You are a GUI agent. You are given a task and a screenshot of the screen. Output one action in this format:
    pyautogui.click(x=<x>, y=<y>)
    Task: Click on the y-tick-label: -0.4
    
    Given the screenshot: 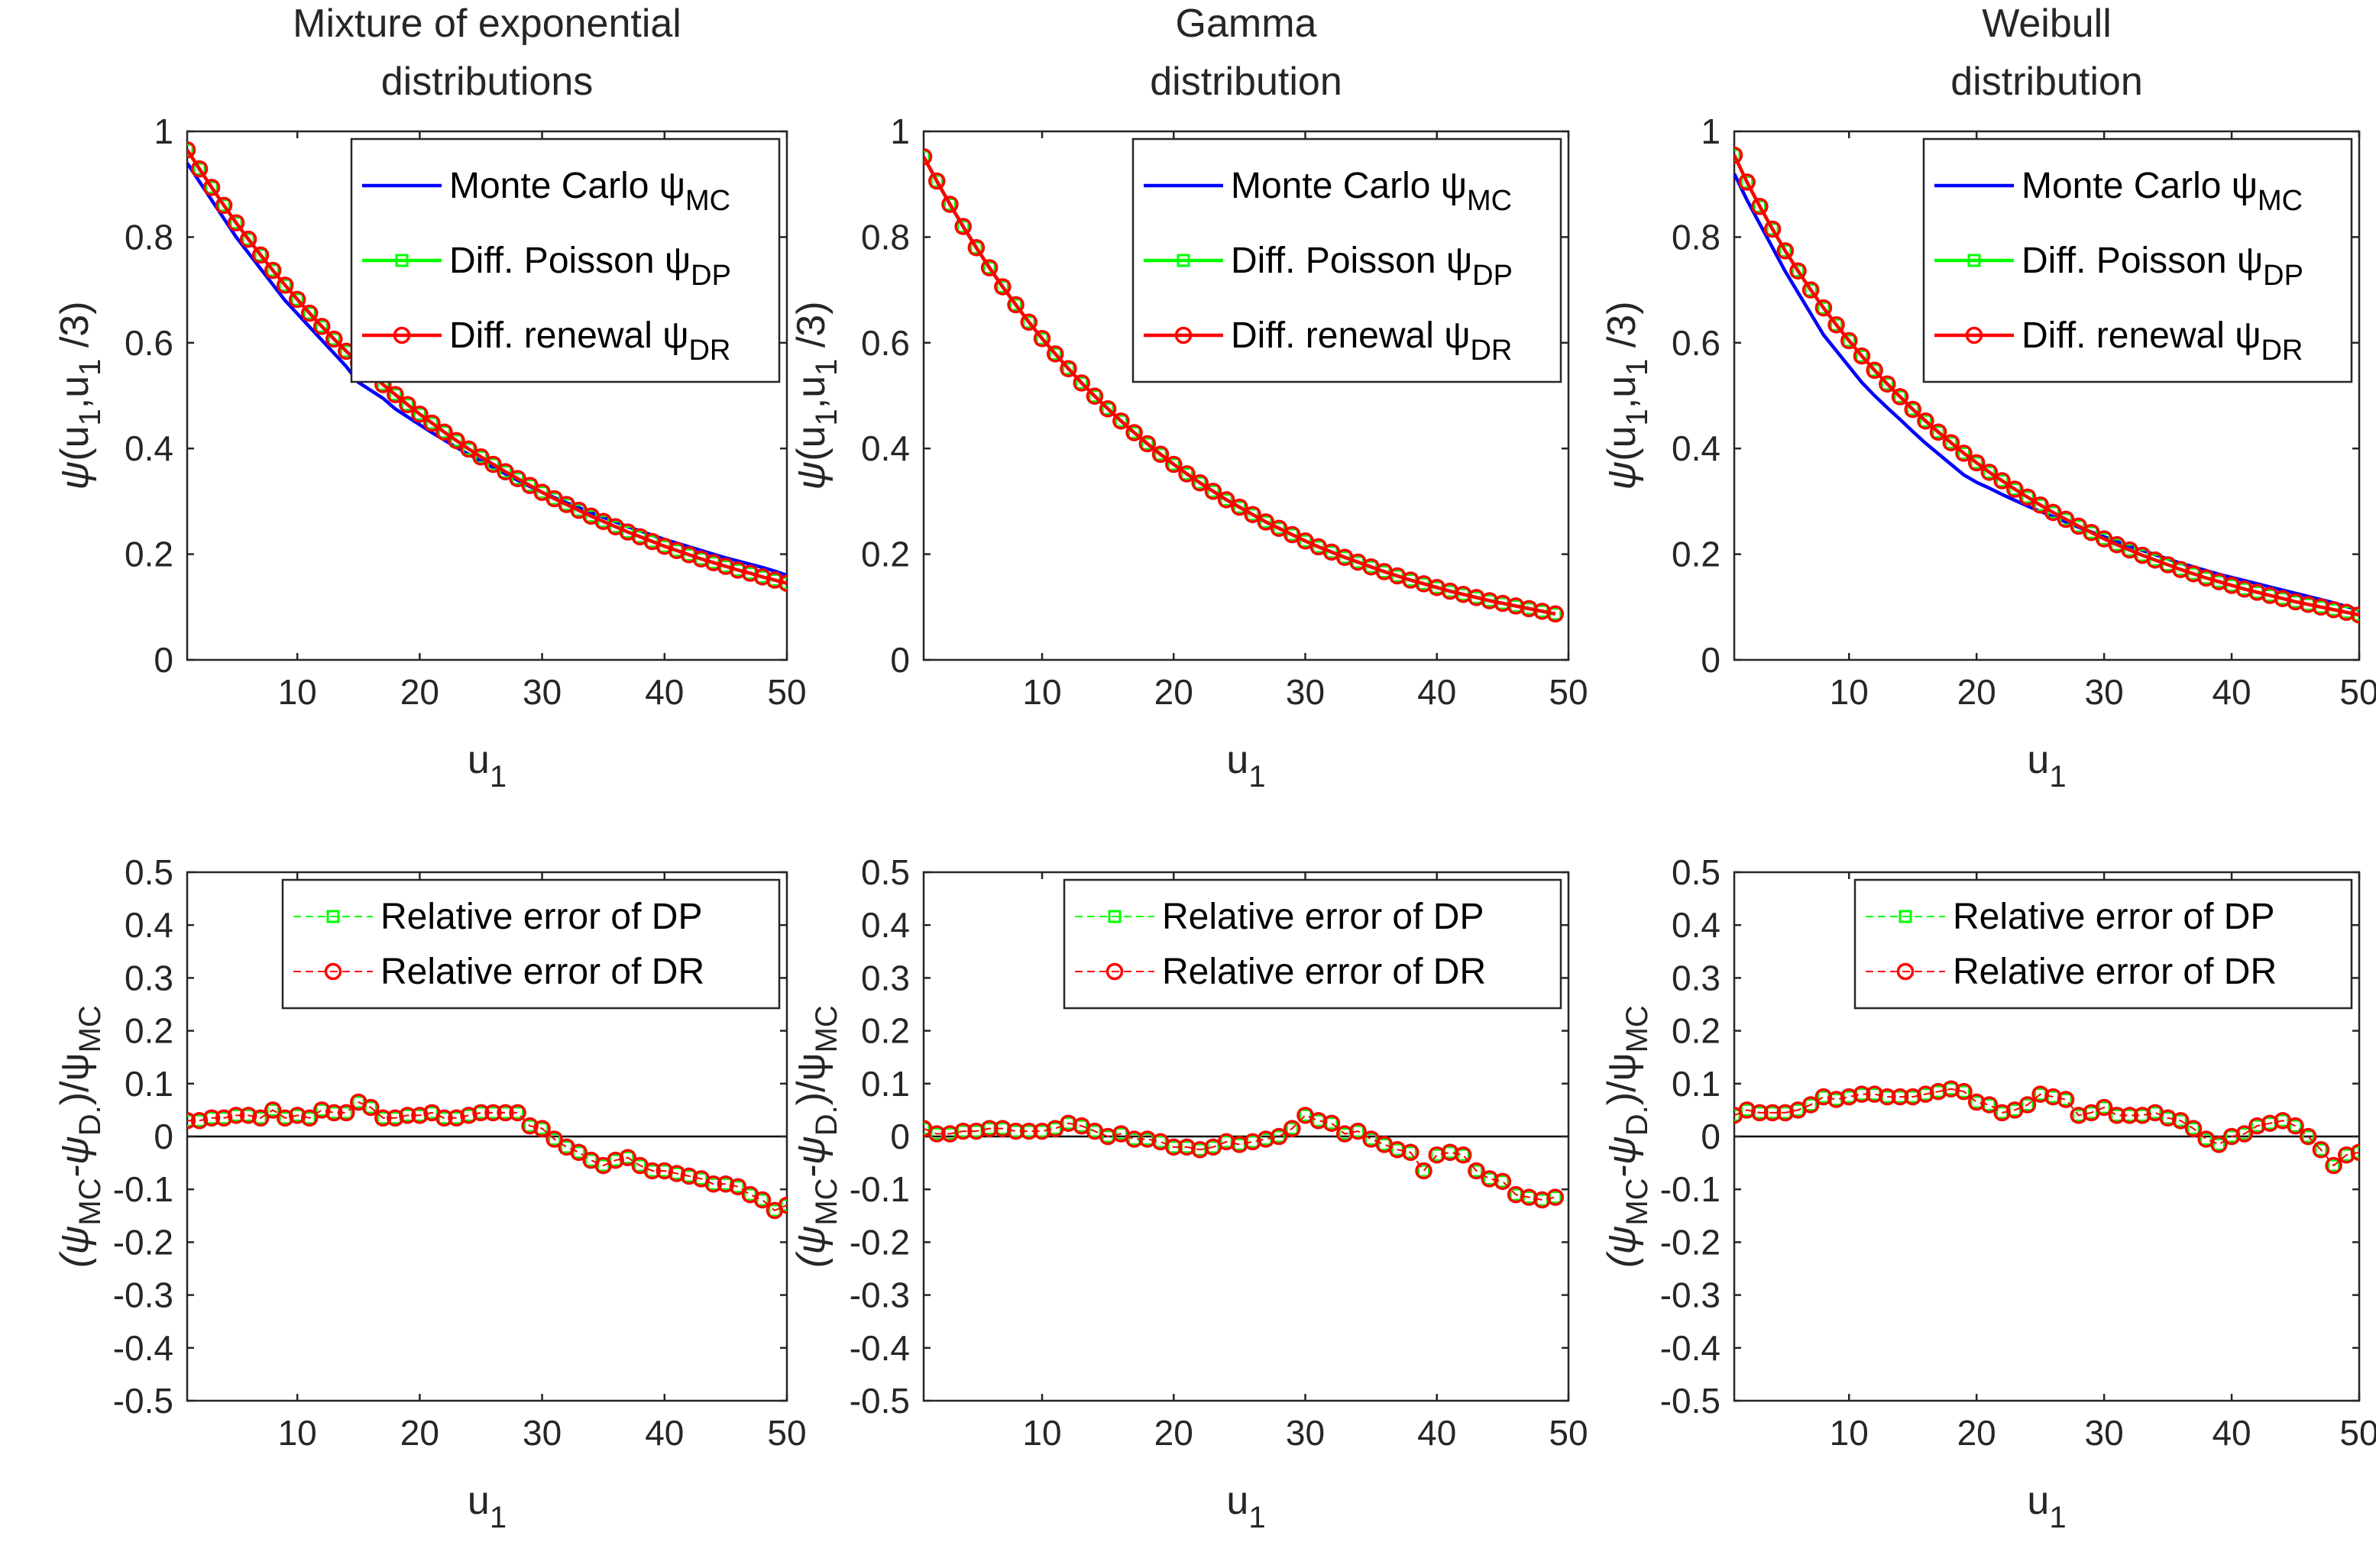 What is the action you would take?
    pyautogui.click(x=143, y=1348)
    